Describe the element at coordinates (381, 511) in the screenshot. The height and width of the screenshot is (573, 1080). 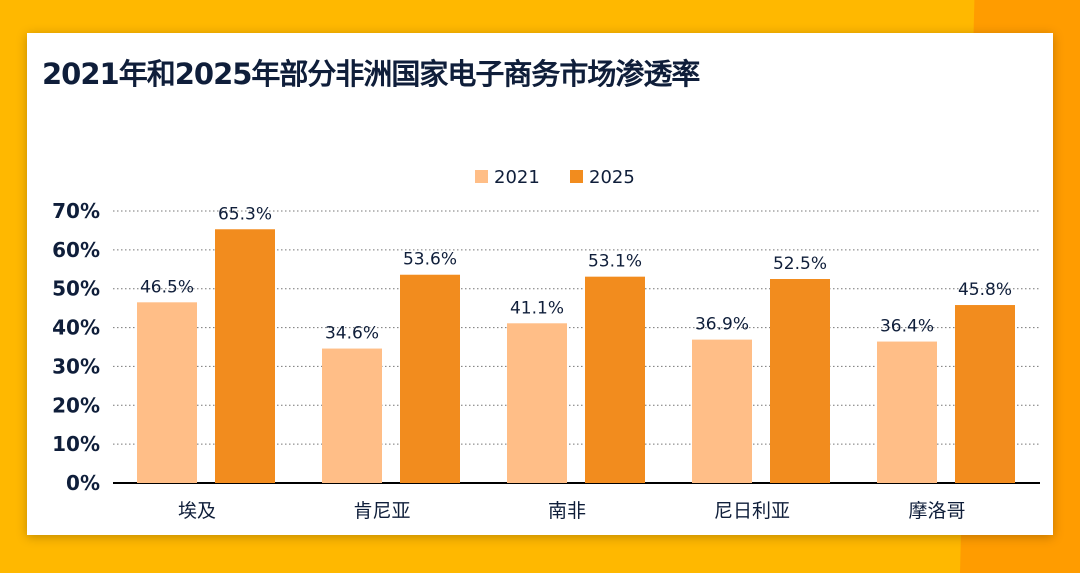
I see `x-tick-label: 肯尼亚` at that location.